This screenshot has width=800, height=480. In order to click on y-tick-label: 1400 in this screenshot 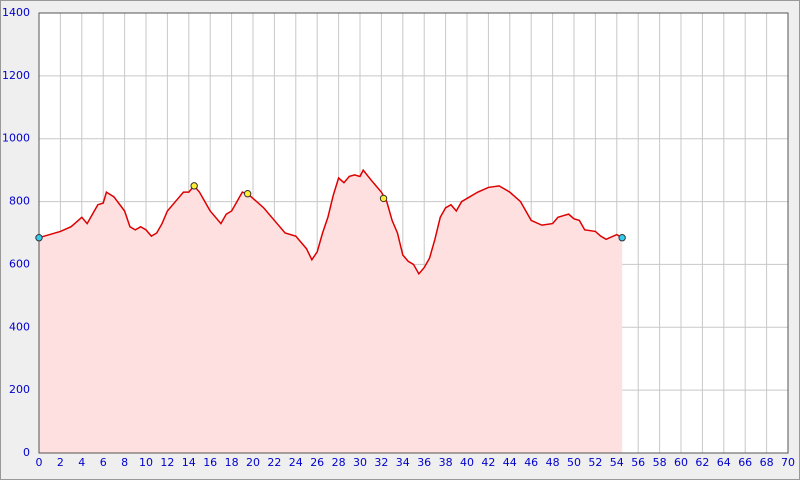, I will do `click(16, 12)`.